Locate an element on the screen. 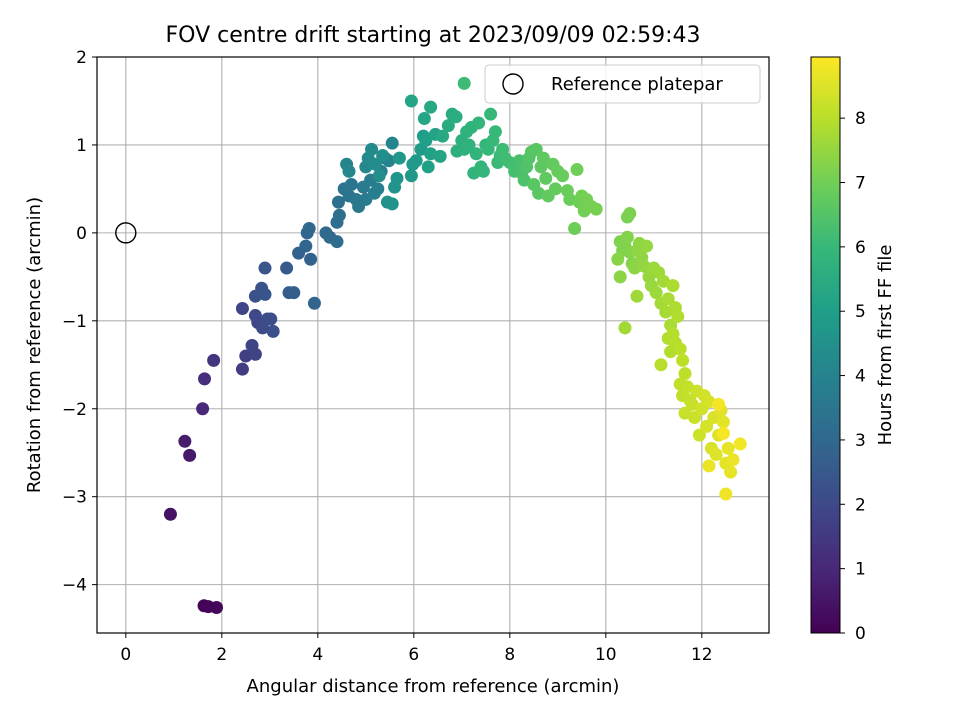 This screenshot has height=720, width=960. legend: Reference platepar is located at coordinates (622, 84).